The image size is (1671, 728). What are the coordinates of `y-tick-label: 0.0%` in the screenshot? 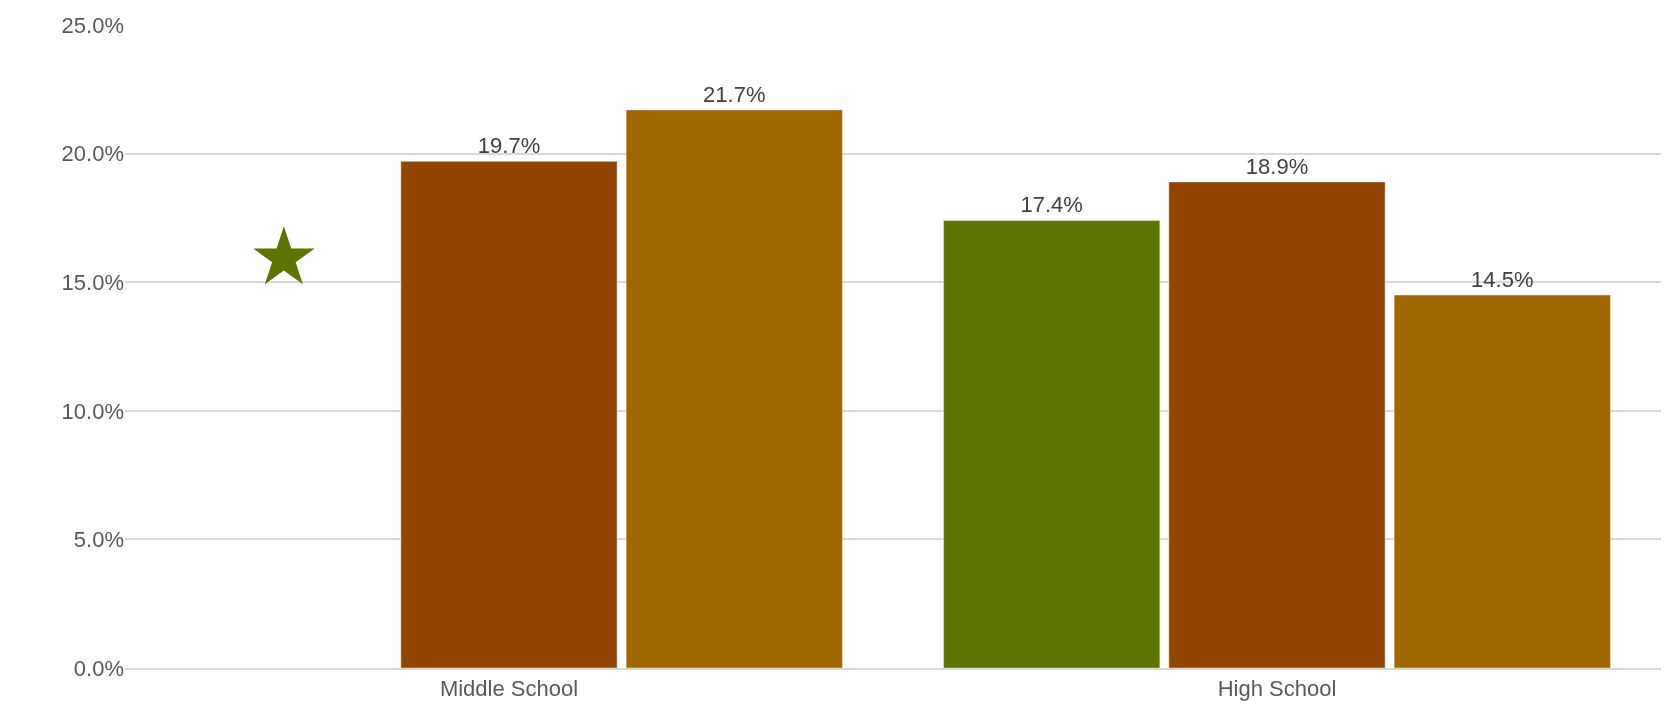 It's located at (98, 668).